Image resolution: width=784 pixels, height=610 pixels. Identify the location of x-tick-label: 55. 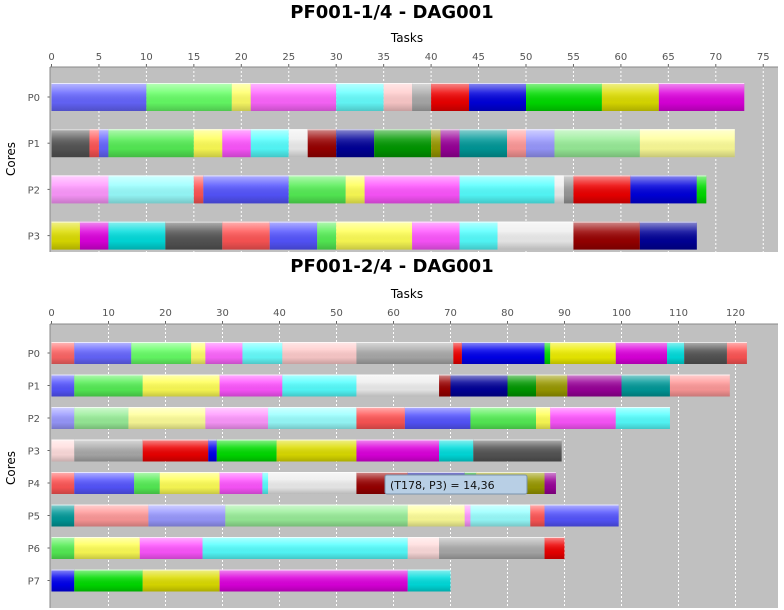
(573, 57).